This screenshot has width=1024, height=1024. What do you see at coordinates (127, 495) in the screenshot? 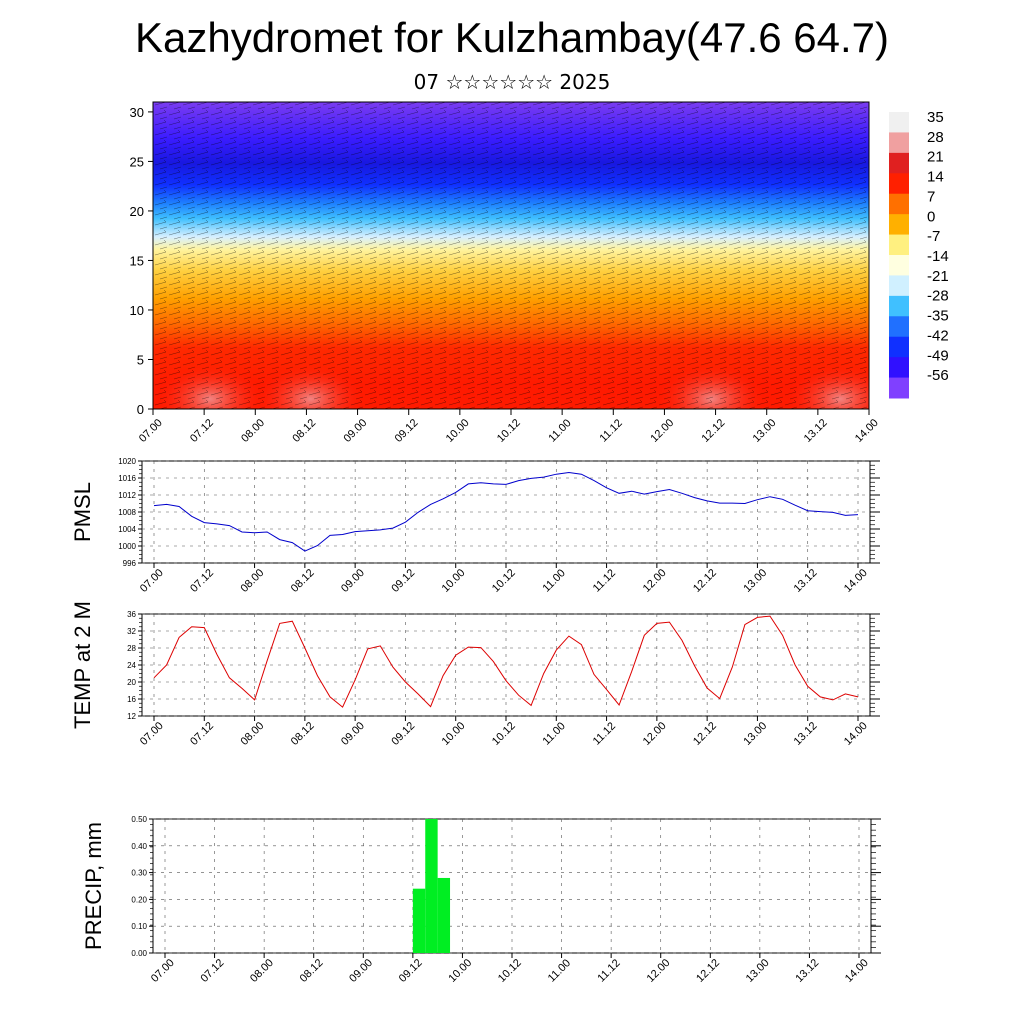
I see `y-tick-label: 1012` at bounding box center [127, 495].